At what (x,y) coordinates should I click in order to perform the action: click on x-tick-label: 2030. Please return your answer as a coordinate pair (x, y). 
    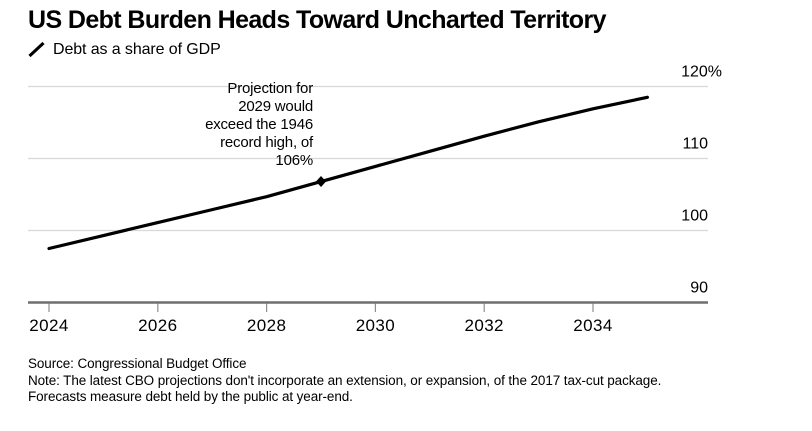
    Looking at the image, I should click on (375, 325).